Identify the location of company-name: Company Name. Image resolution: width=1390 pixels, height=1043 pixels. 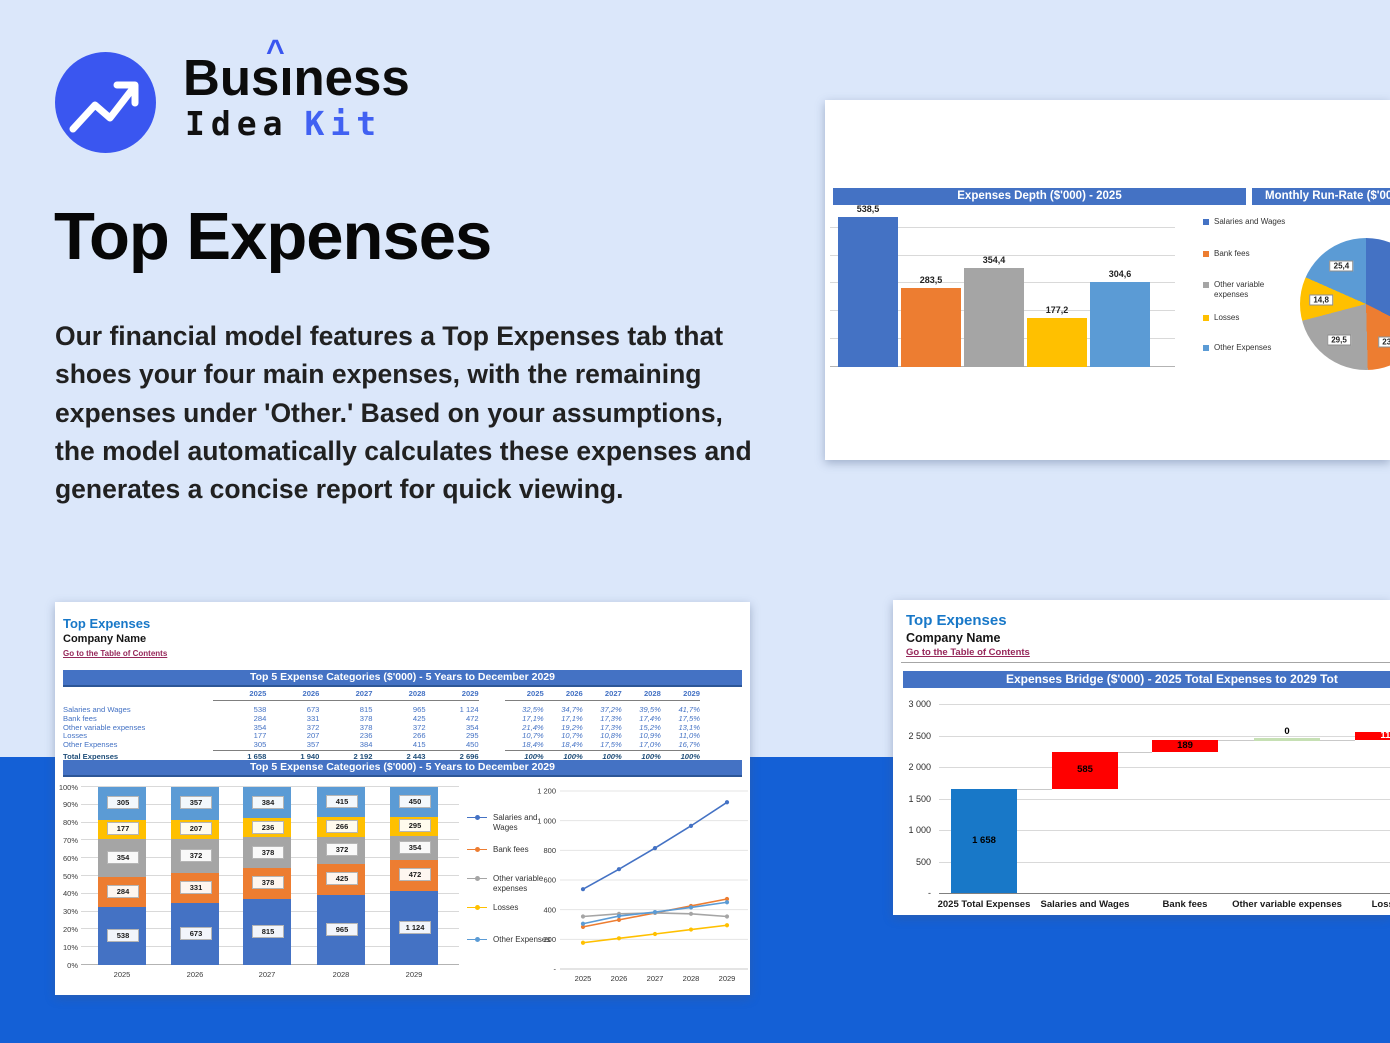
(953, 638).